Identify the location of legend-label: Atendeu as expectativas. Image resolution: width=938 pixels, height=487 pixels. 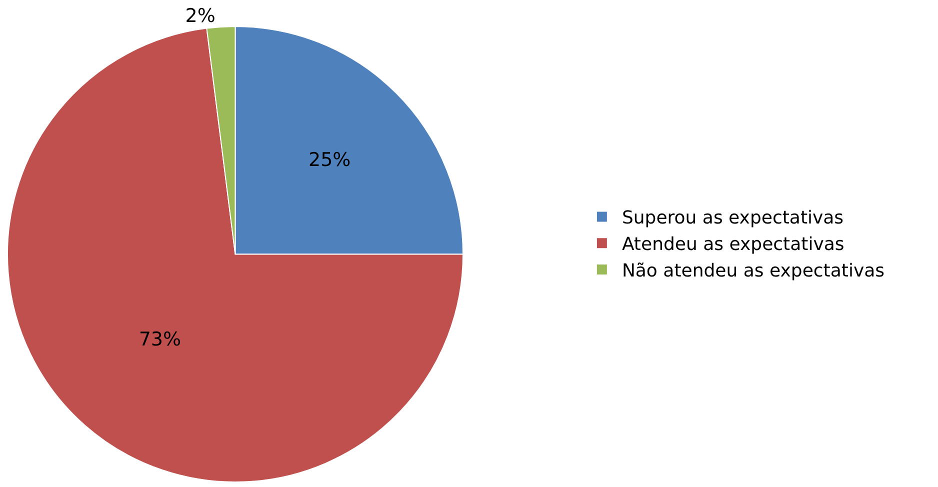
(733, 245).